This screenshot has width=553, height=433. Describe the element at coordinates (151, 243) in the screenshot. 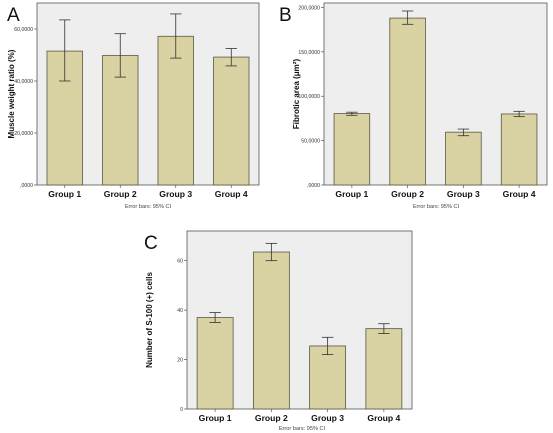

I see `panel-letter: C` at that location.